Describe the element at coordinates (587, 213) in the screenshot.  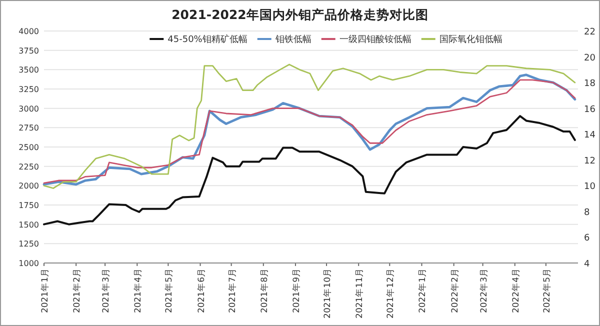
I see `y2-tick-label: 8` at that location.